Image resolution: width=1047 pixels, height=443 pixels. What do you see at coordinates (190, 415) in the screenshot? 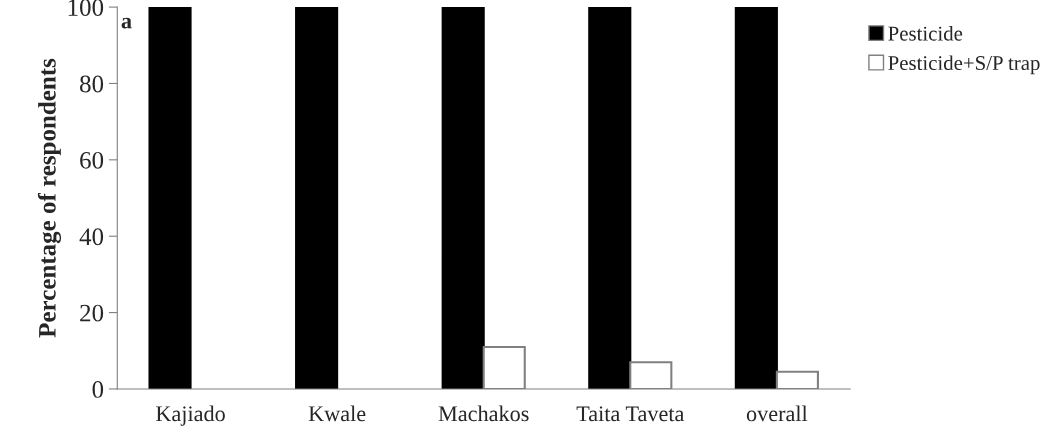
I see `x-tick-label: Kajiado` at bounding box center [190, 415].